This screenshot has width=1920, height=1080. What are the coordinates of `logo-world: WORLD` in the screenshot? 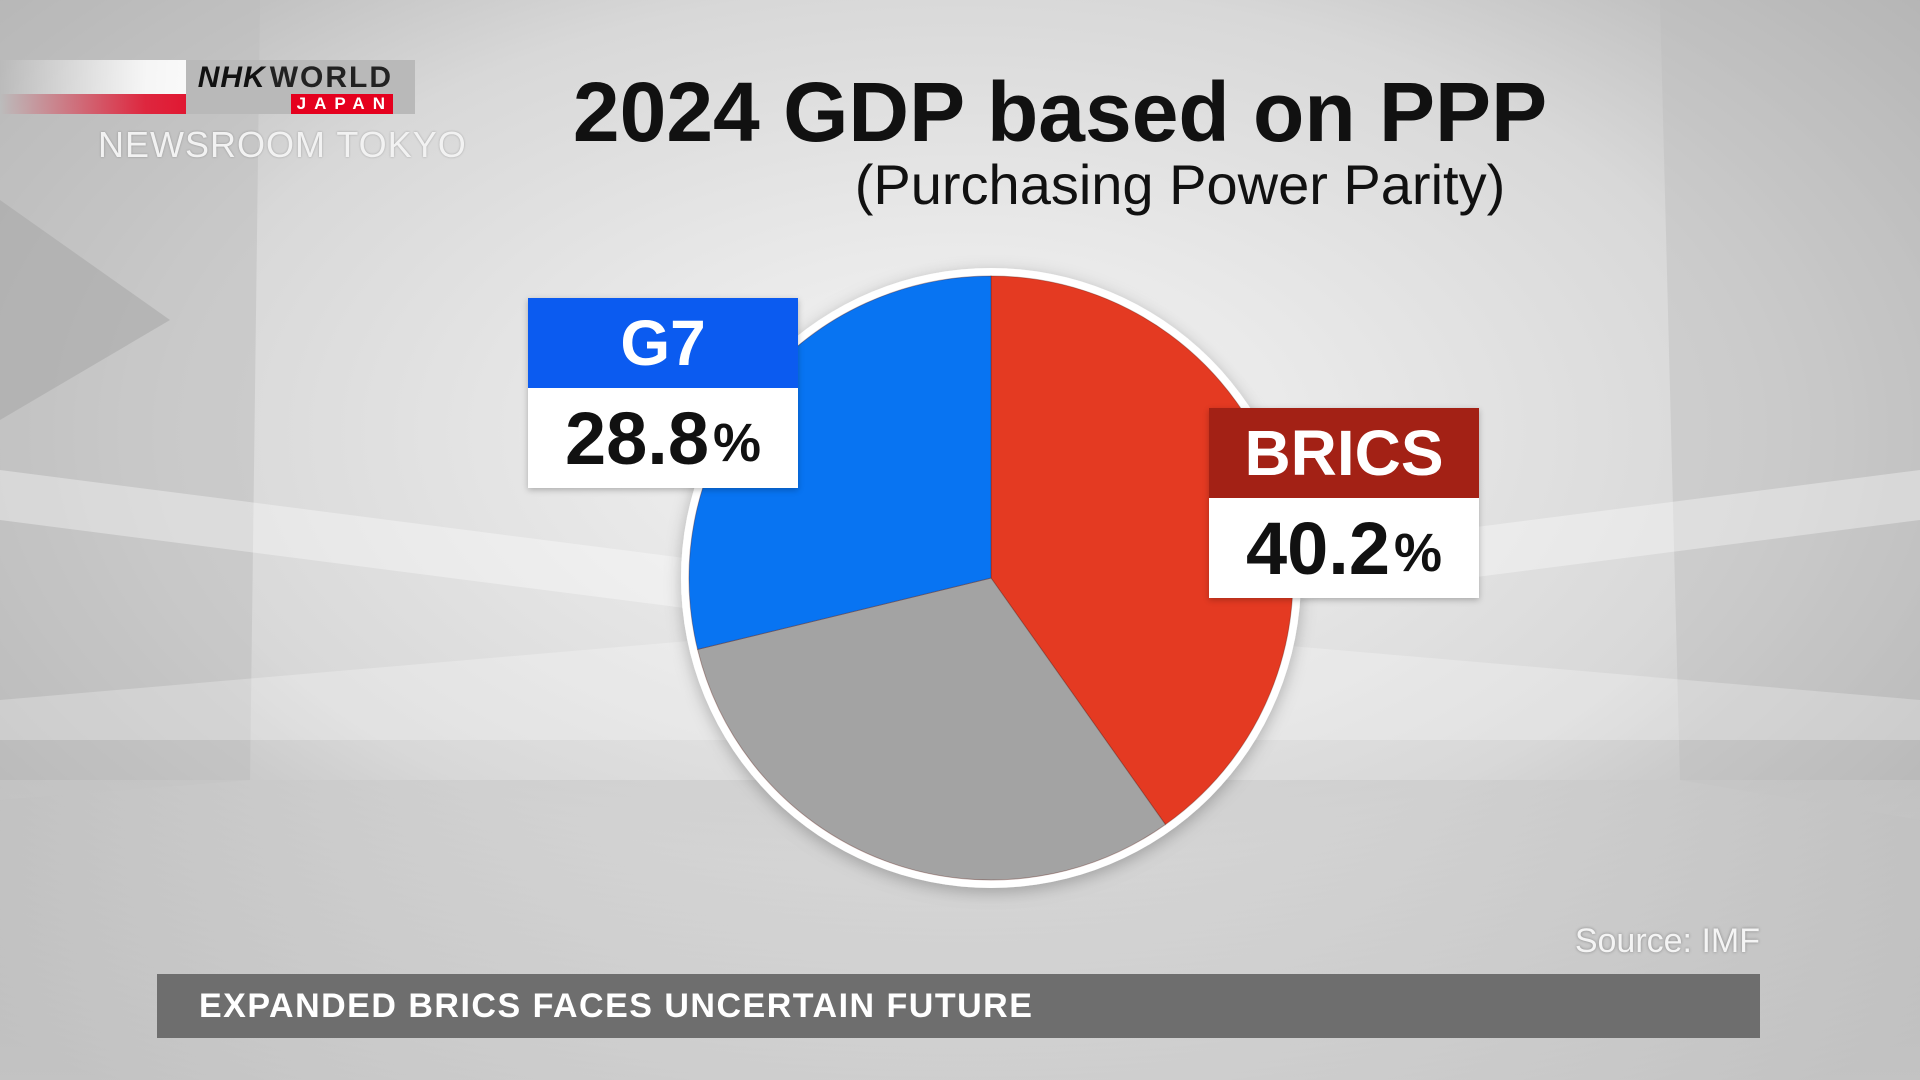 It's located at (331, 77).